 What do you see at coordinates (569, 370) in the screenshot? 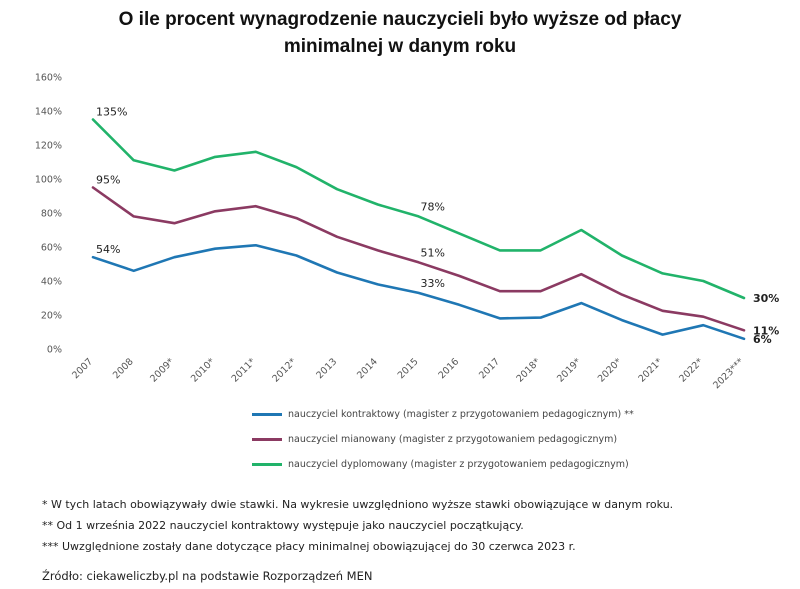
I see `x-tick-label: 2019*` at bounding box center [569, 370].